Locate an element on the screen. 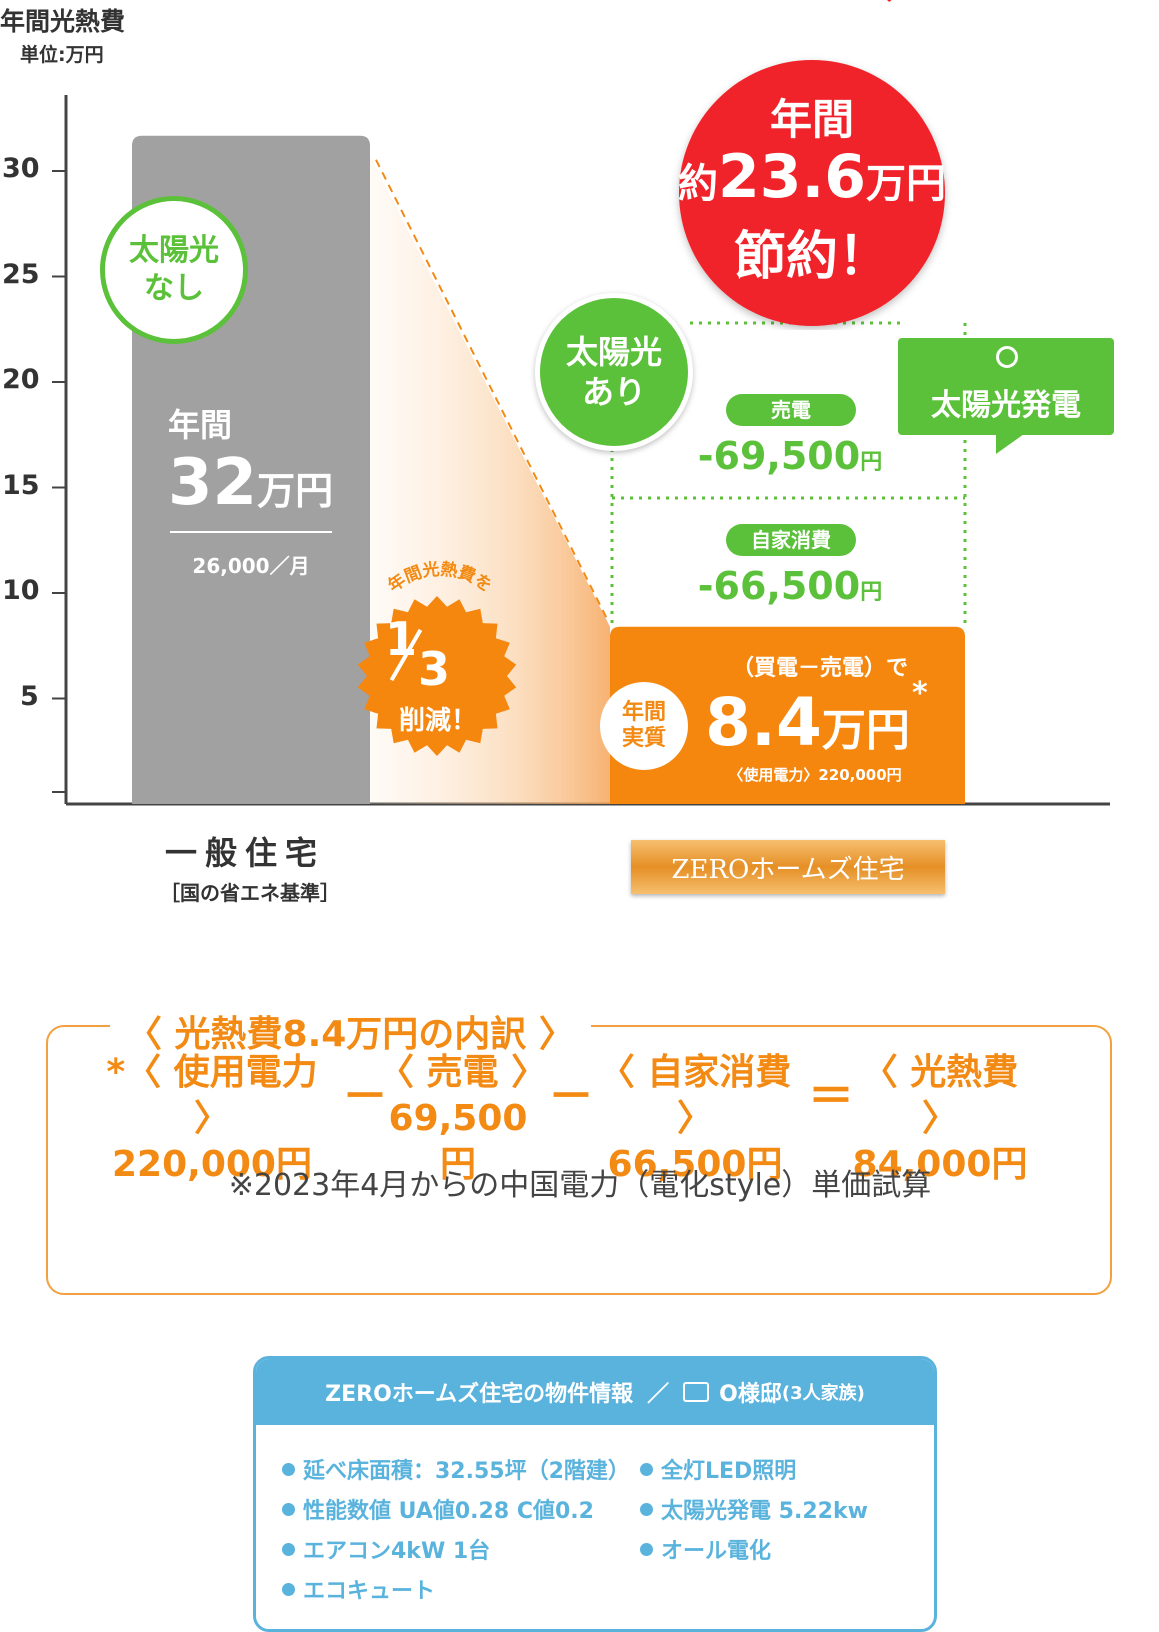  zero-value-number: 8.4 is located at coordinates (763, 722).